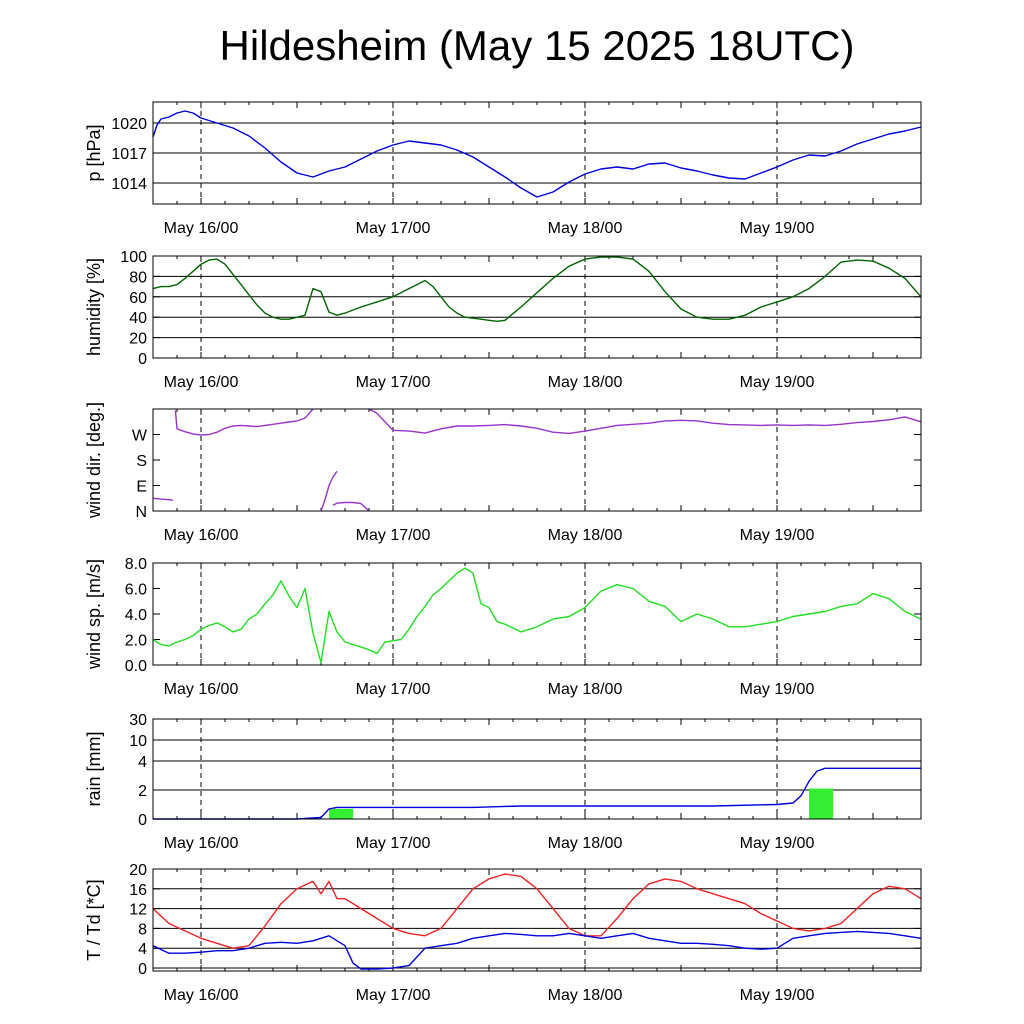 The width and height of the screenshot is (1024, 1024). I want to click on y-tick-label: 100, so click(133, 257).